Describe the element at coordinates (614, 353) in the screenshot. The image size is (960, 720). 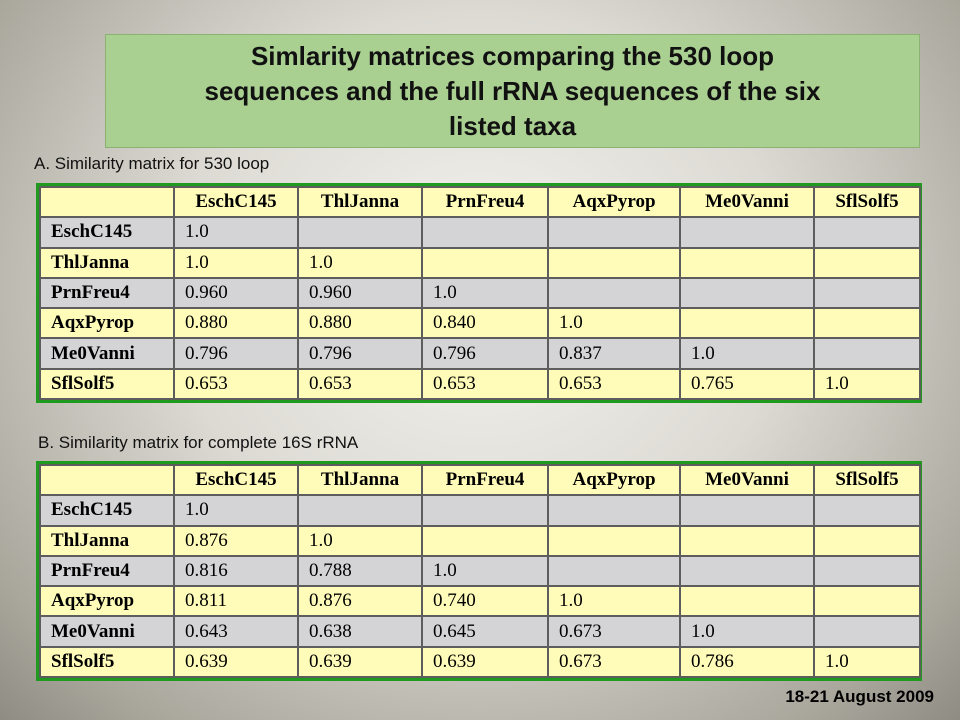
I see `similarity-cell: 0.837` at that location.